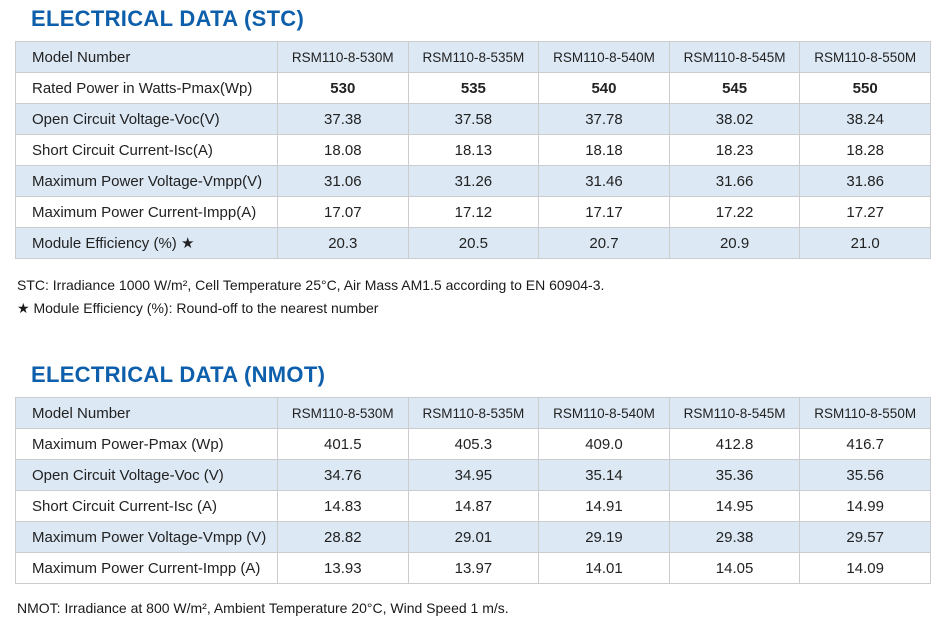  What do you see at coordinates (146, 88) in the screenshot?
I see `row-label: Rated Power in Watts-Pmax(Wp)` at bounding box center [146, 88].